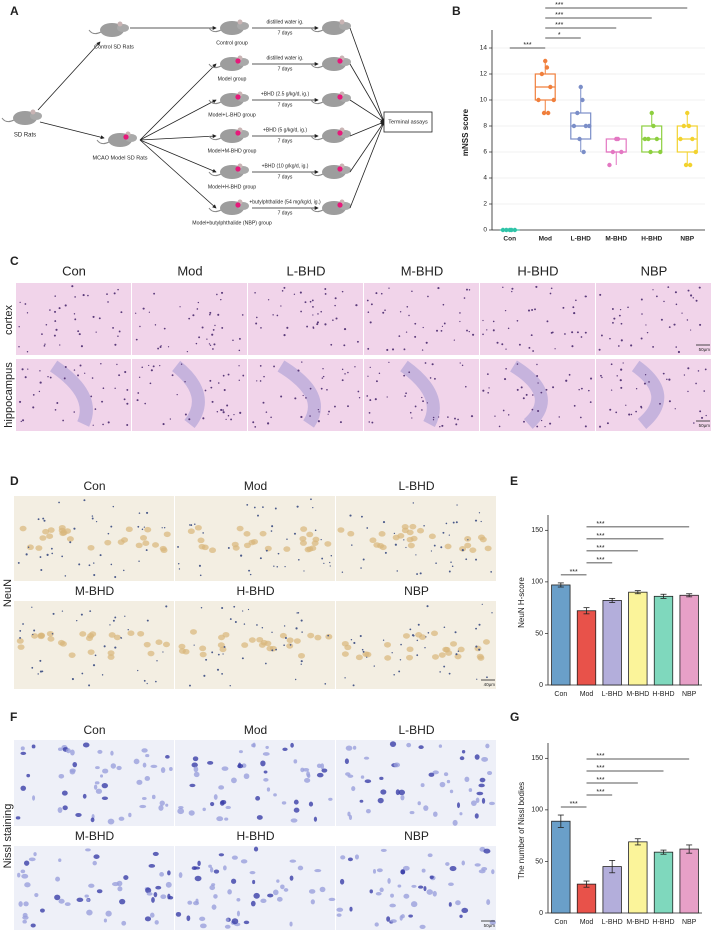 The width and height of the screenshot is (712, 939). Describe the element at coordinates (485, 230) in the screenshot. I see `y-tick-label: 0` at that location.